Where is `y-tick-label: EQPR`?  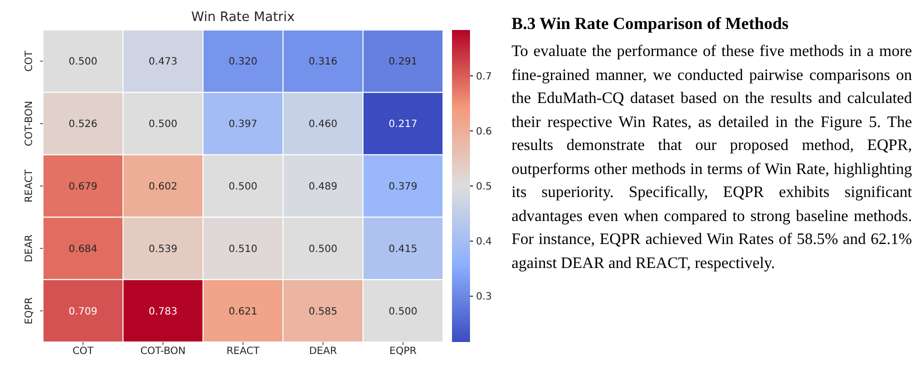
y-tick-label: EQPR is located at coordinates (29, 310).